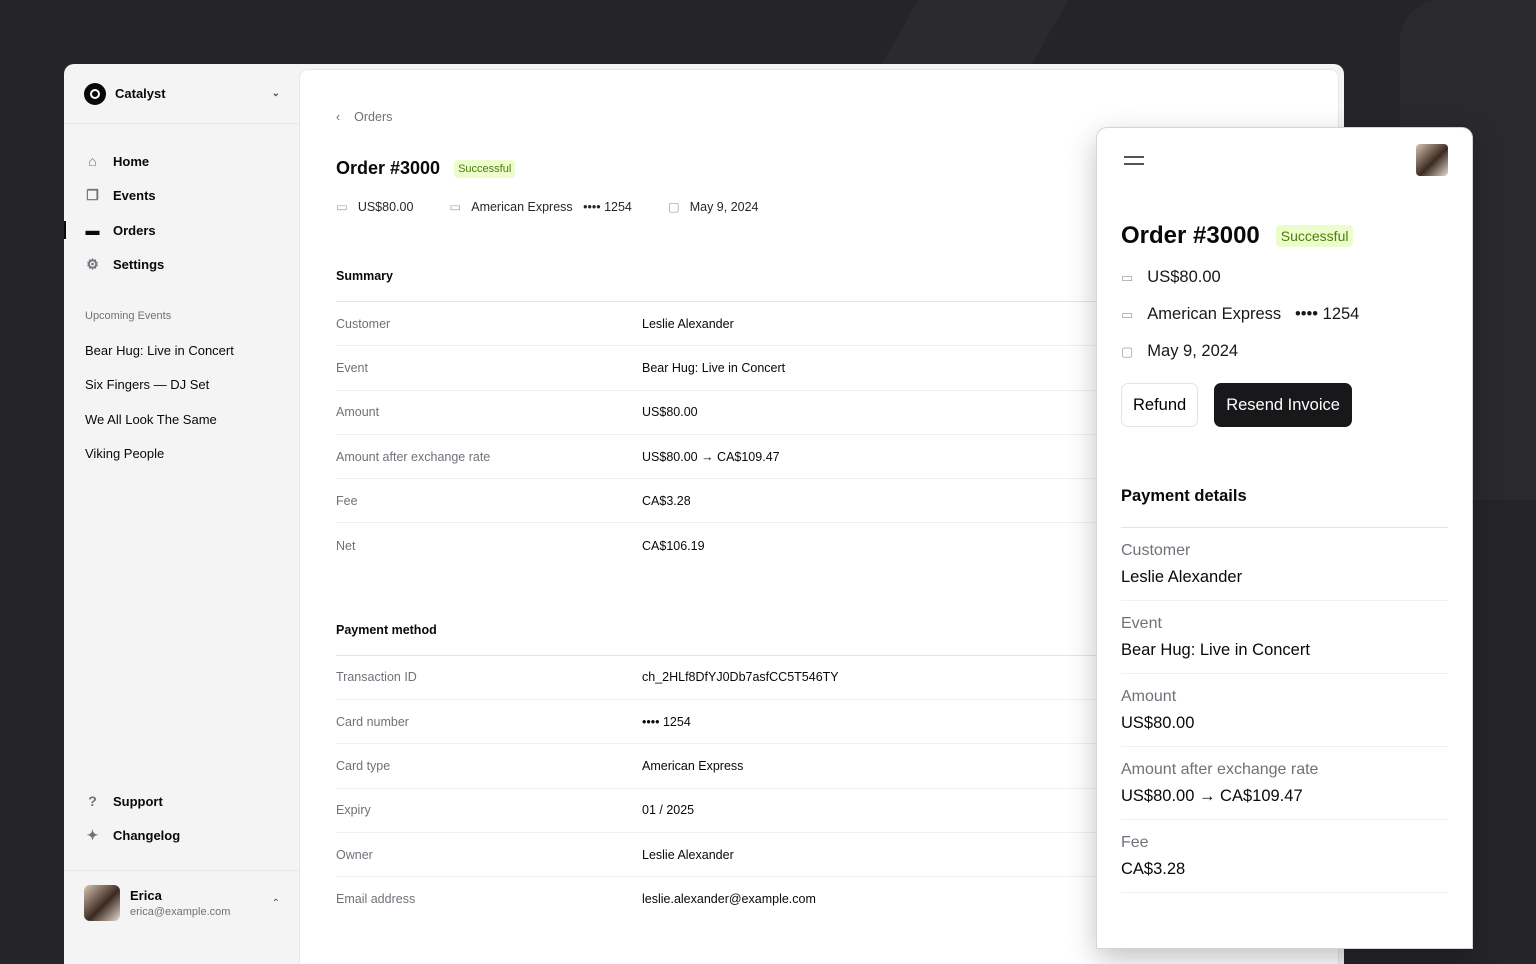 This screenshot has width=1536, height=964. I want to click on sidebar-item-support: ? Support, so click(132, 801).